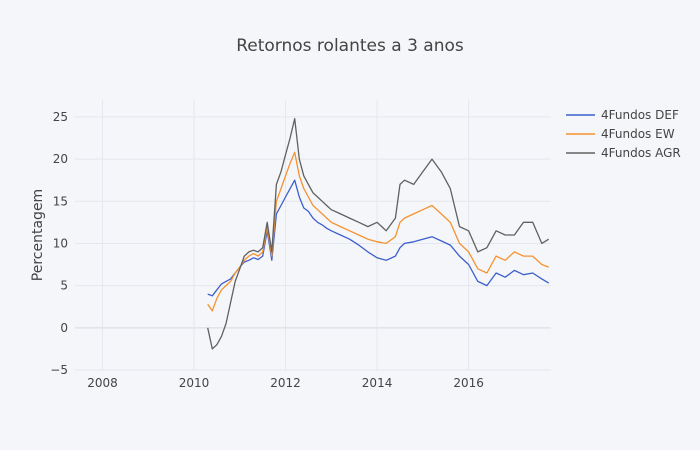 This screenshot has height=450, width=700. What do you see at coordinates (102, 383) in the screenshot?
I see `x-tick-label: 2008` at bounding box center [102, 383].